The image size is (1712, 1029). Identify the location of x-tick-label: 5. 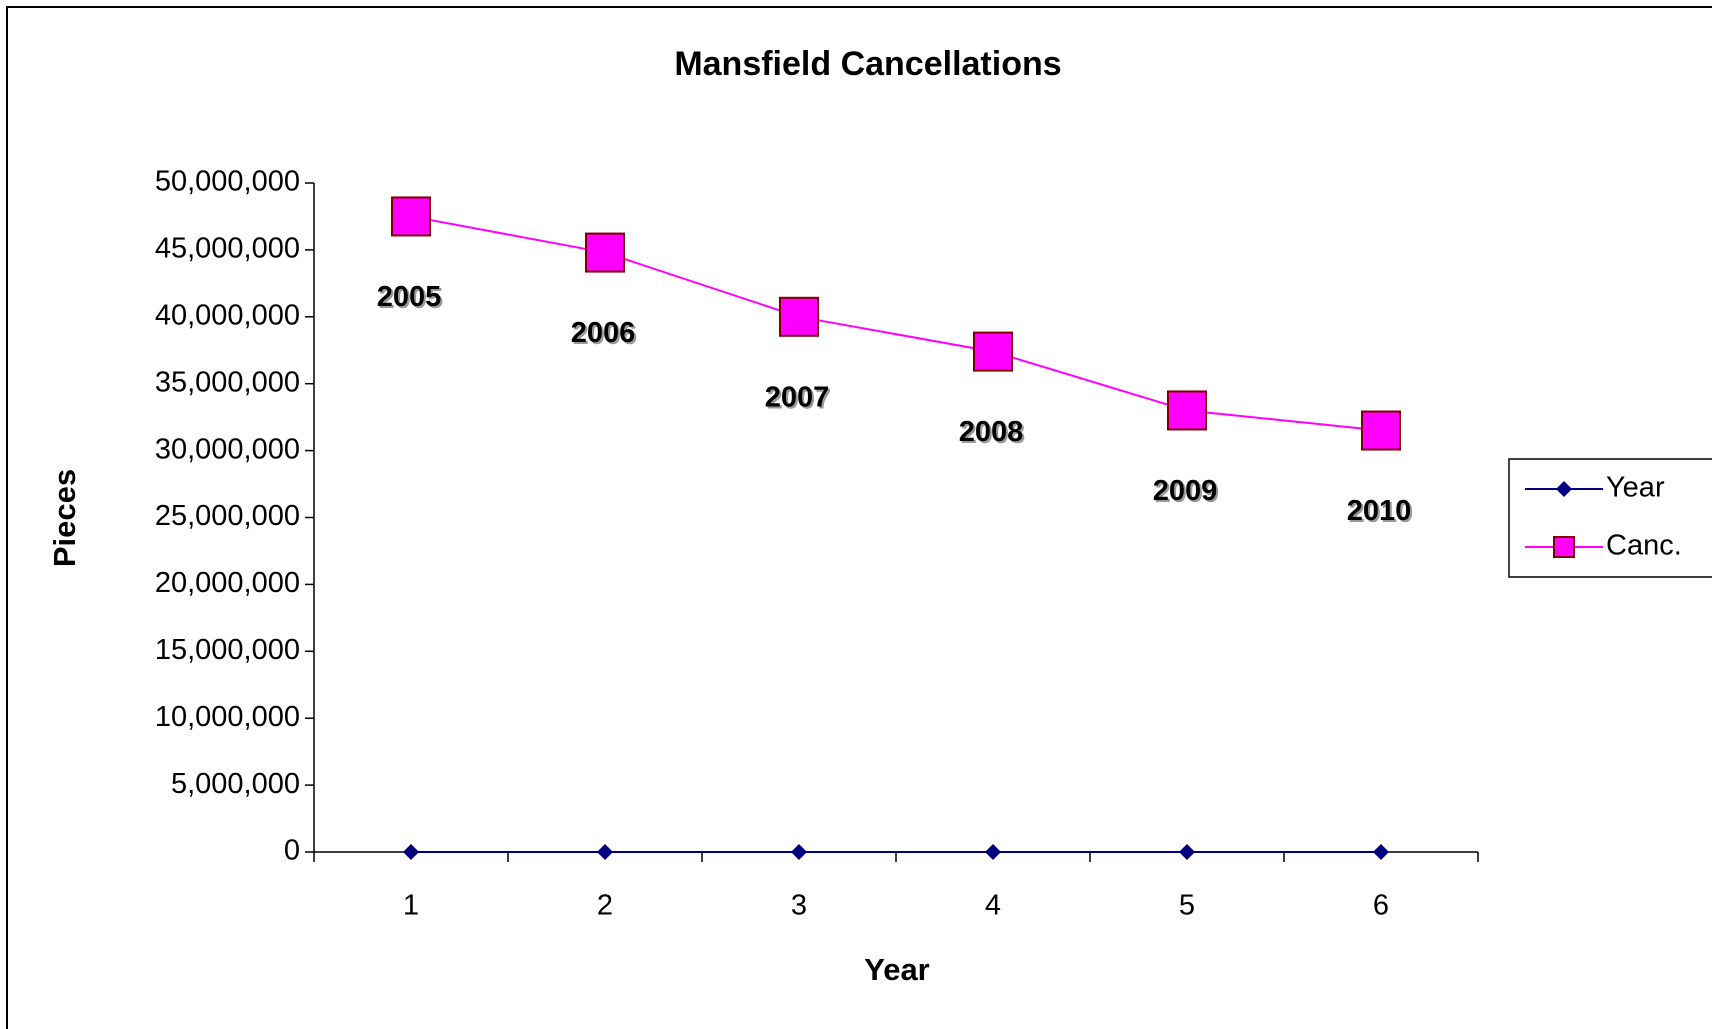
(1187, 906).